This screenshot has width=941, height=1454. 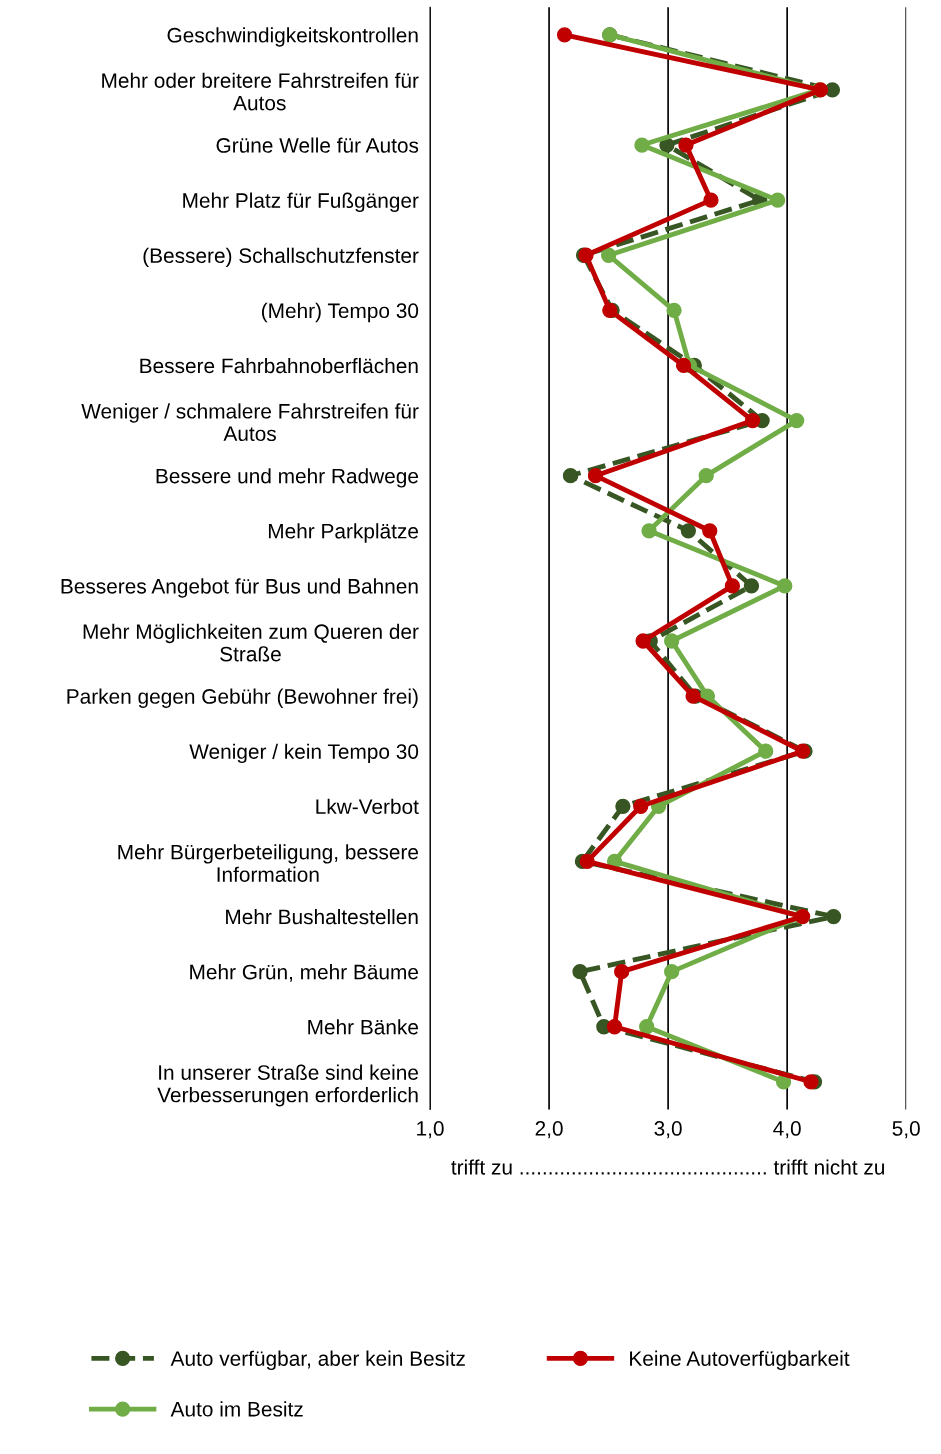 What do you see at coordinates (906, 1130) in the screenshot?
I see `x-tick-label: 5,0` at bounding box center [906, 1130].